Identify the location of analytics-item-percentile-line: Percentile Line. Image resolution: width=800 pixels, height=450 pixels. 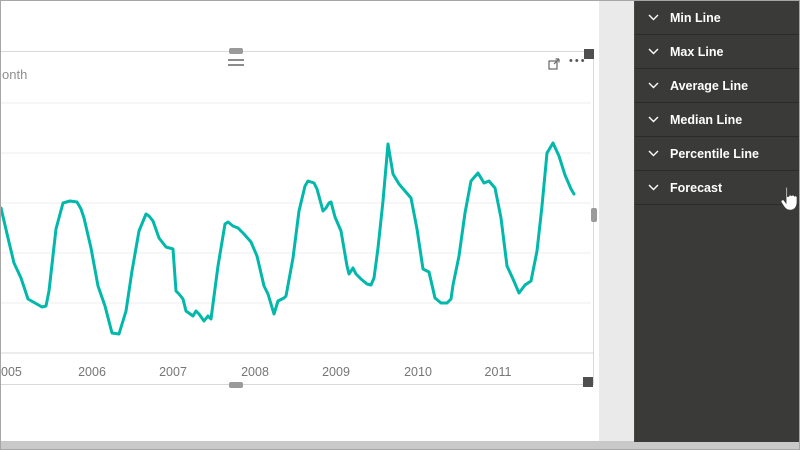
(717, 154).